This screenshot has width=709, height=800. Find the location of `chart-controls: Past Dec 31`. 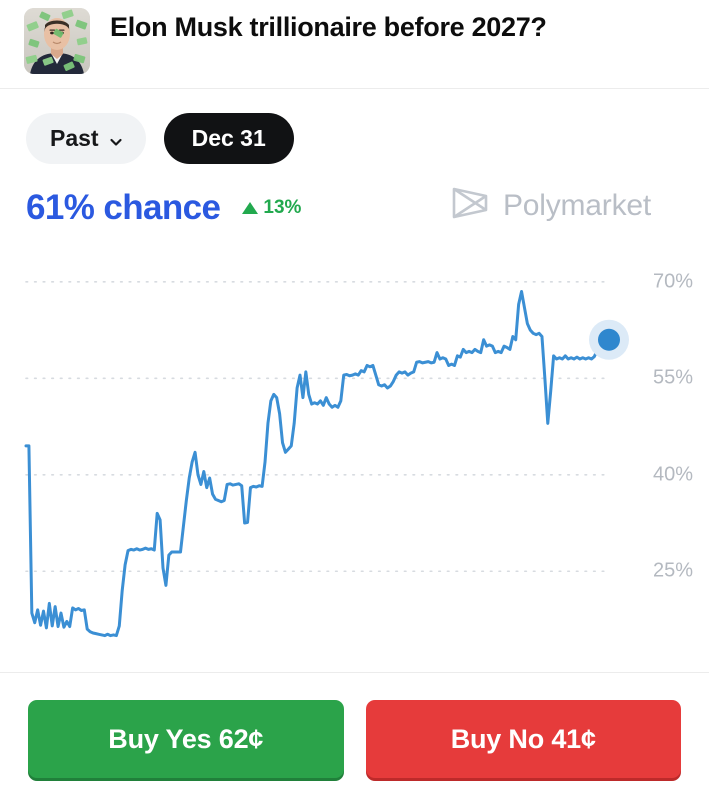

chart-controls: Past Dec 31 is located at coordinates (354, 126).